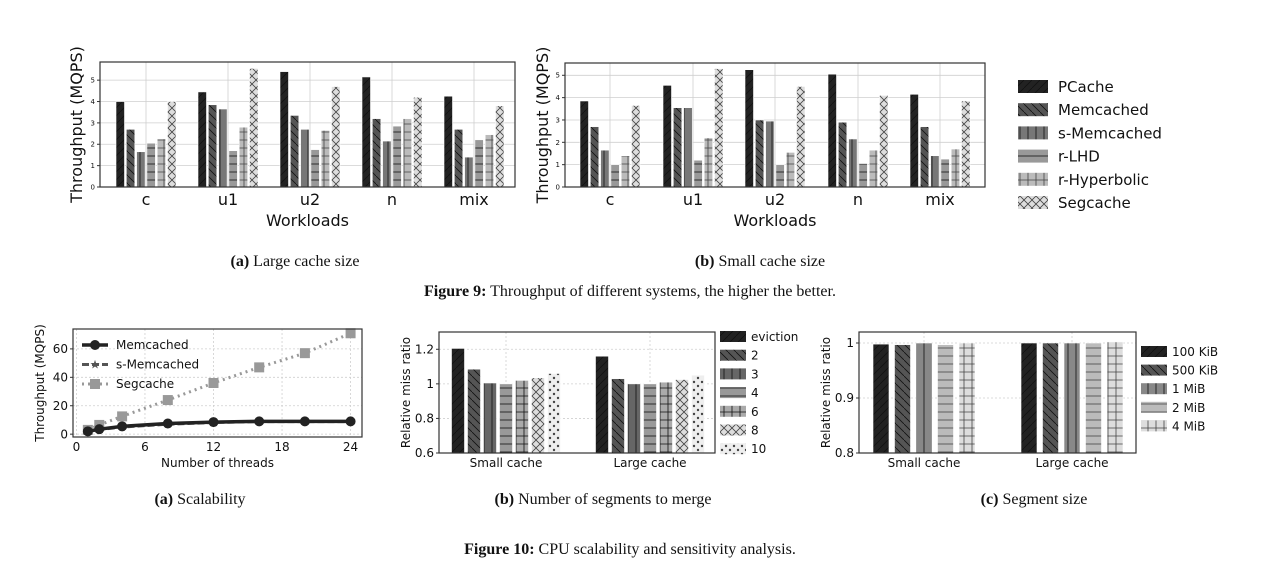  I want to click on legend-label: 10, so click(758, 449).